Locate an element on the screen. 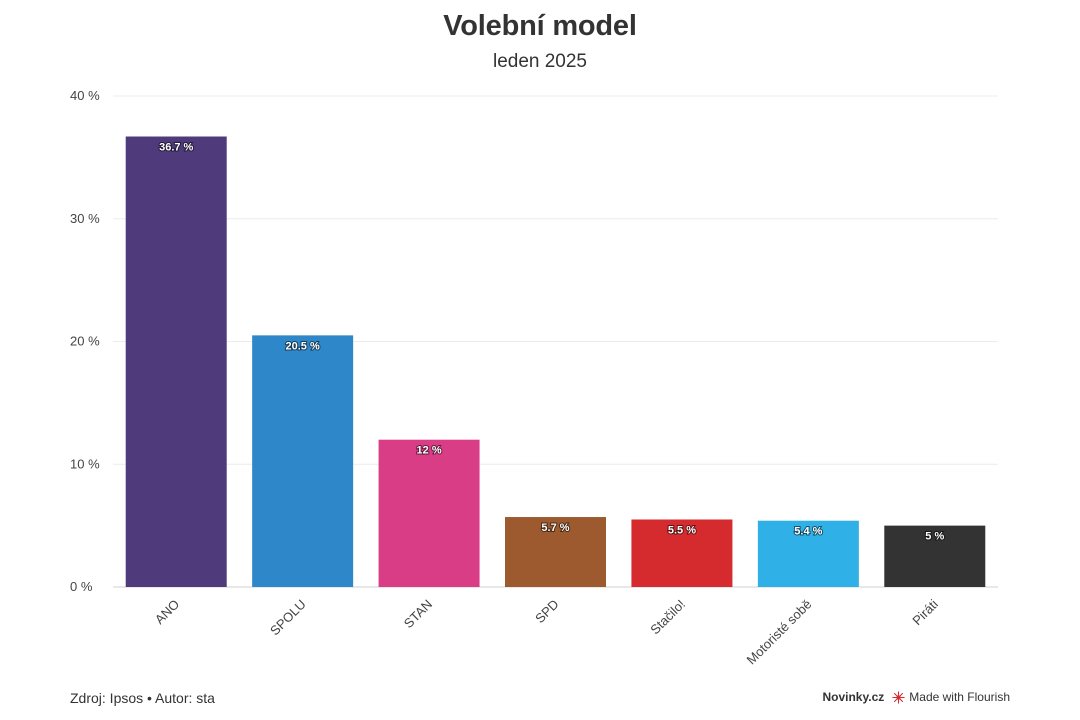  x-tick-label: SPD is located at coordinates (547, 612).